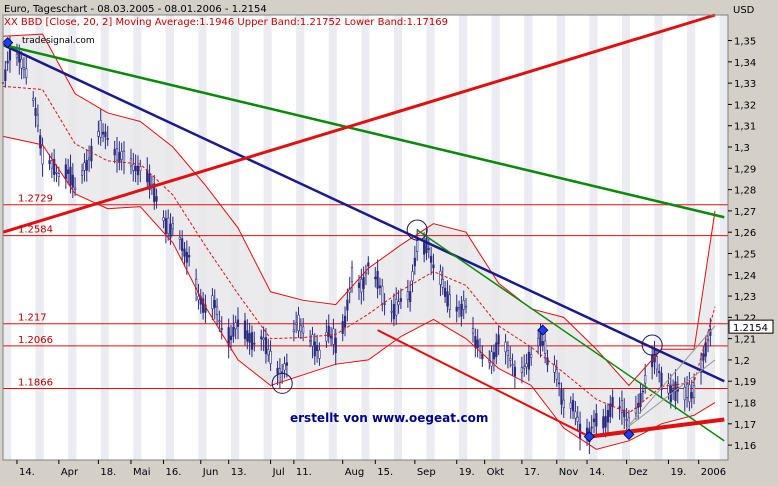 The width and height of the screenshot is (778, 486). I want to click on y-tick-label: 1,25, so click(745, 254).